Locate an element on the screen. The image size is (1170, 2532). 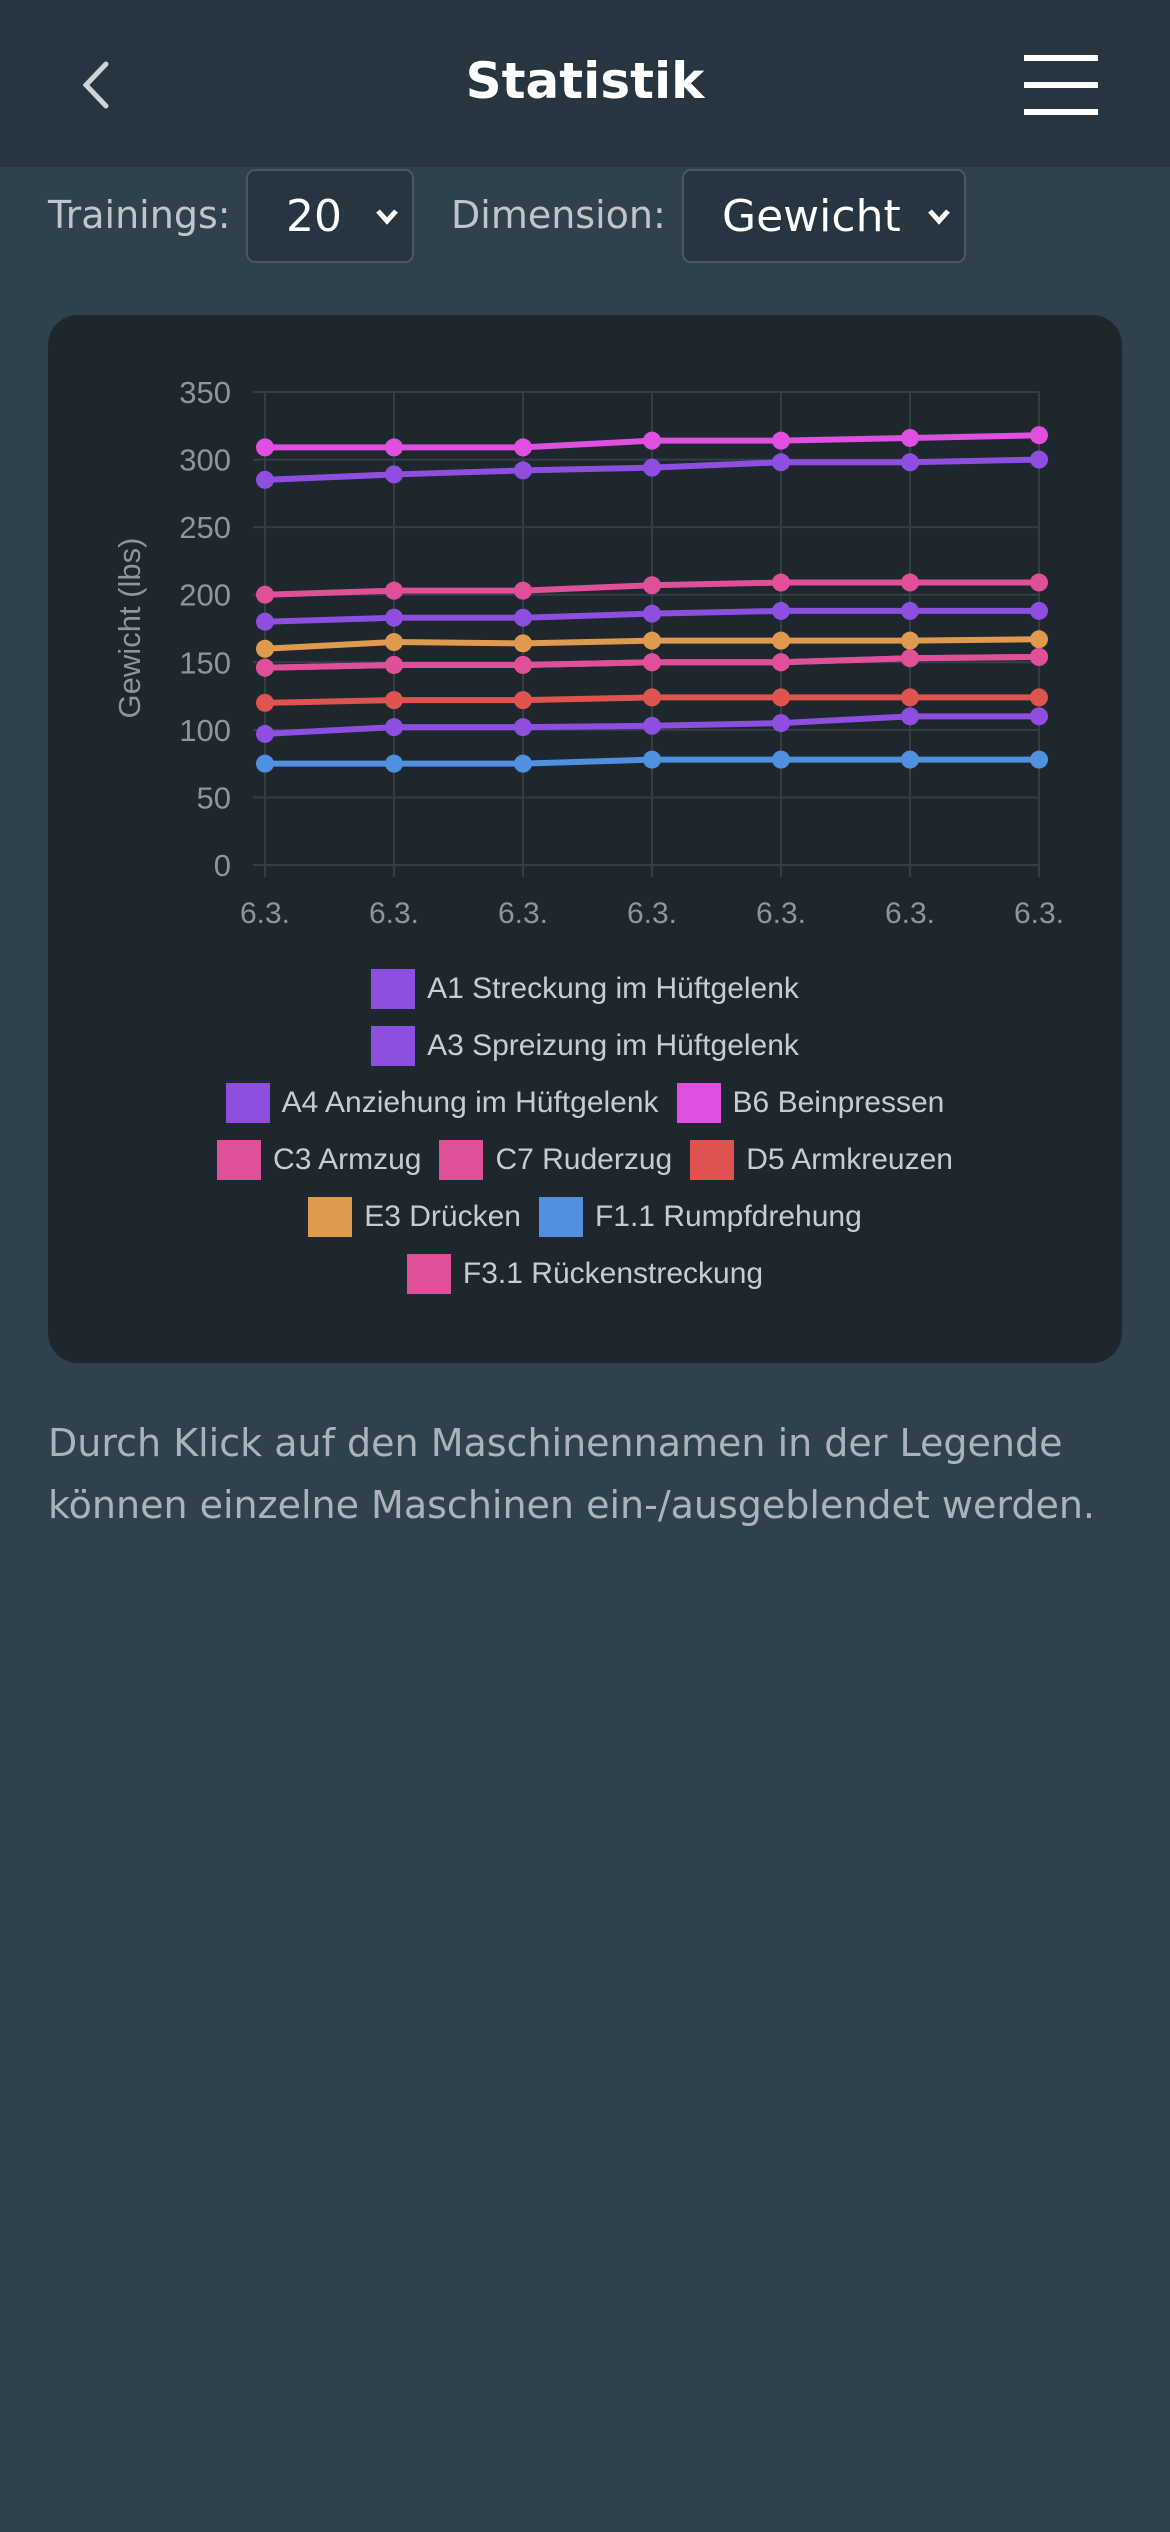
y-tick-label: 200 is located at coordinates (205, 595).